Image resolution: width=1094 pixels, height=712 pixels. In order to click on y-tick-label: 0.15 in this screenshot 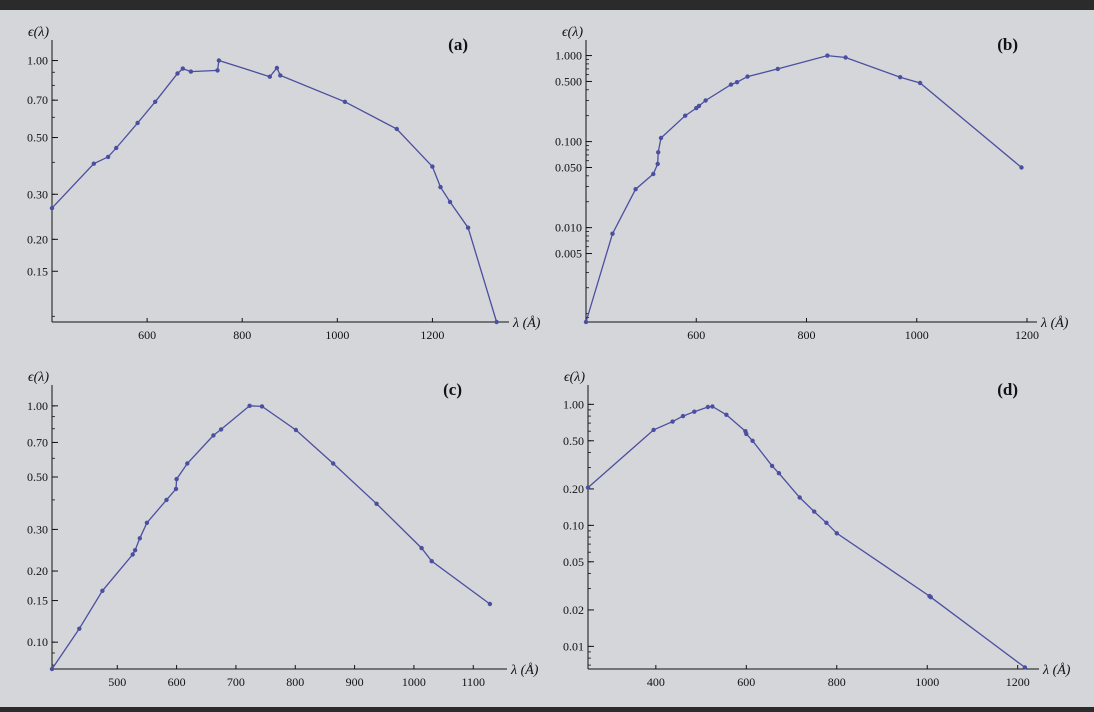, I will do `click(37, 601)`.